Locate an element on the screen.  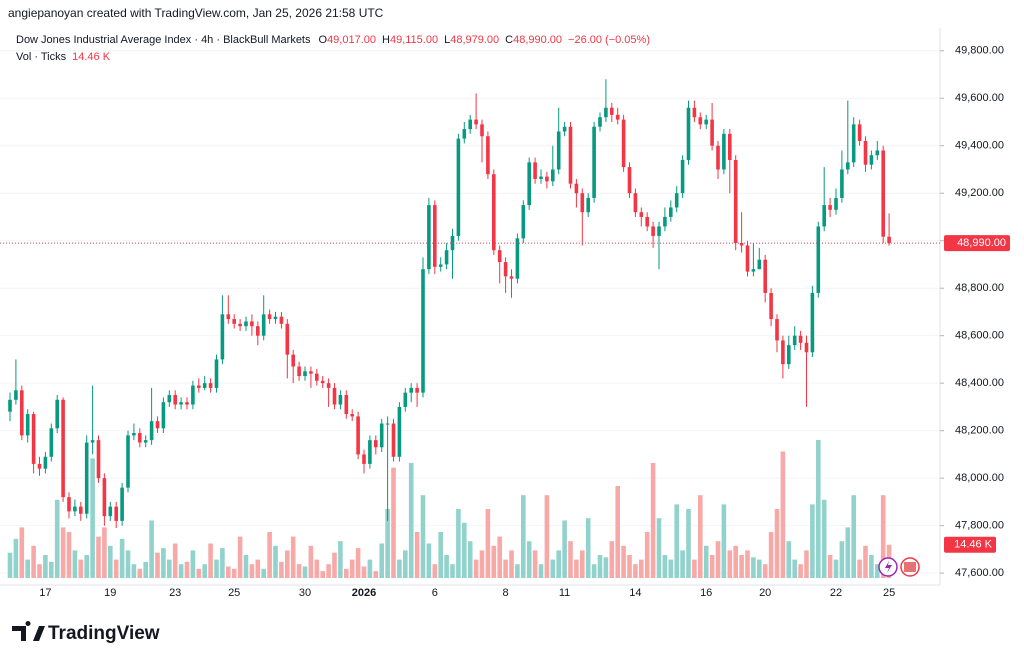
y-tick-label: 47,800.00 is located at coordinates (979, 526).